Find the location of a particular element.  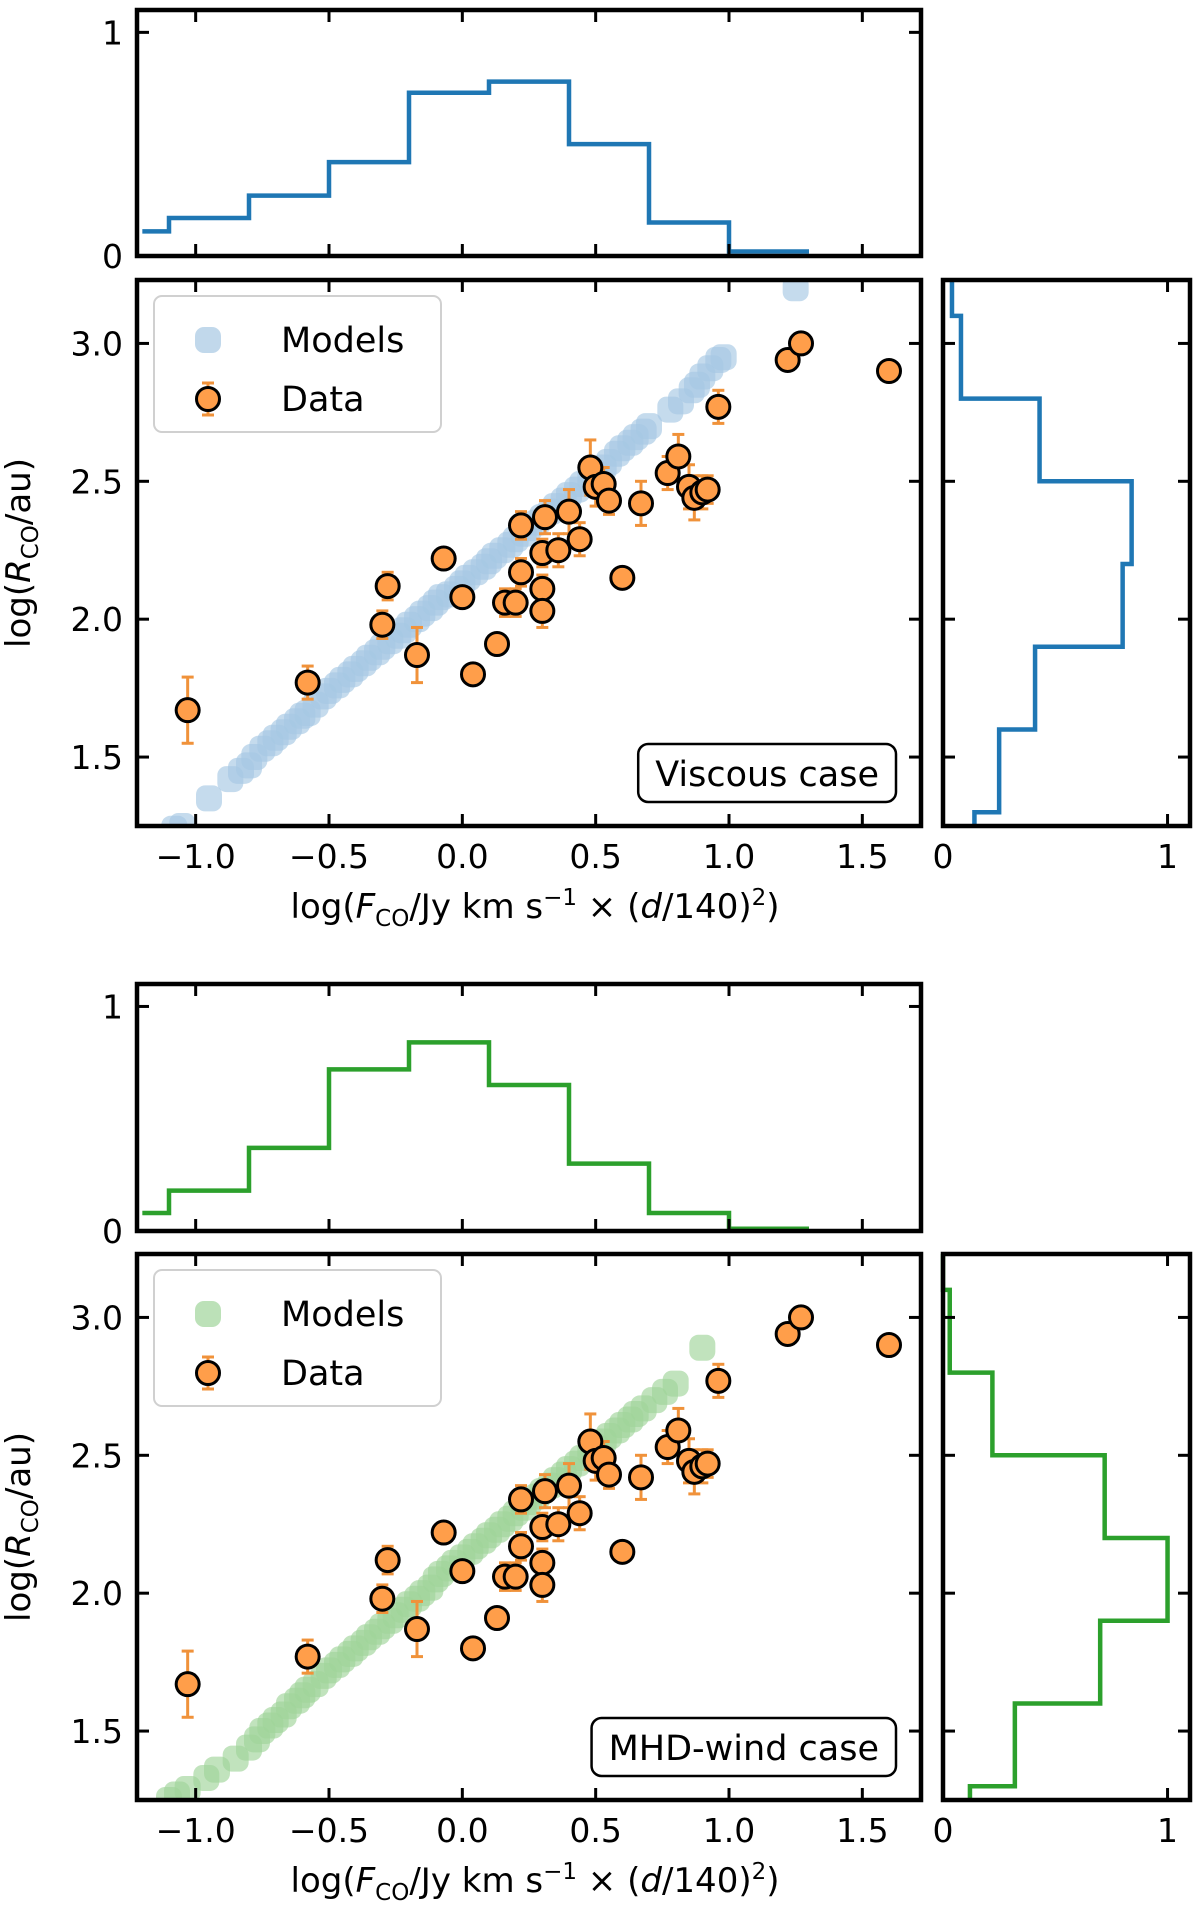

x-tick-label: −0.5 is located at coordinates (329, 1830).